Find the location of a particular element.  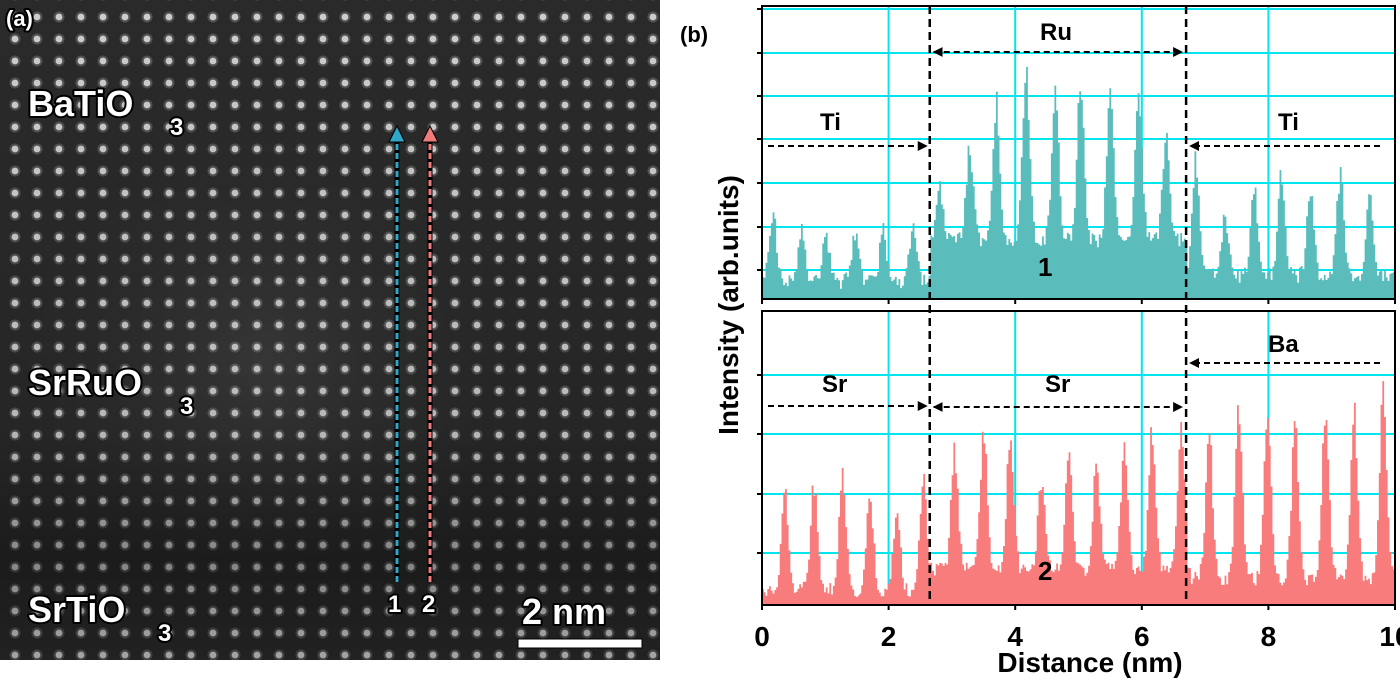

x-axis-label: Distance (nm) is located at coordinates (1089, 662).